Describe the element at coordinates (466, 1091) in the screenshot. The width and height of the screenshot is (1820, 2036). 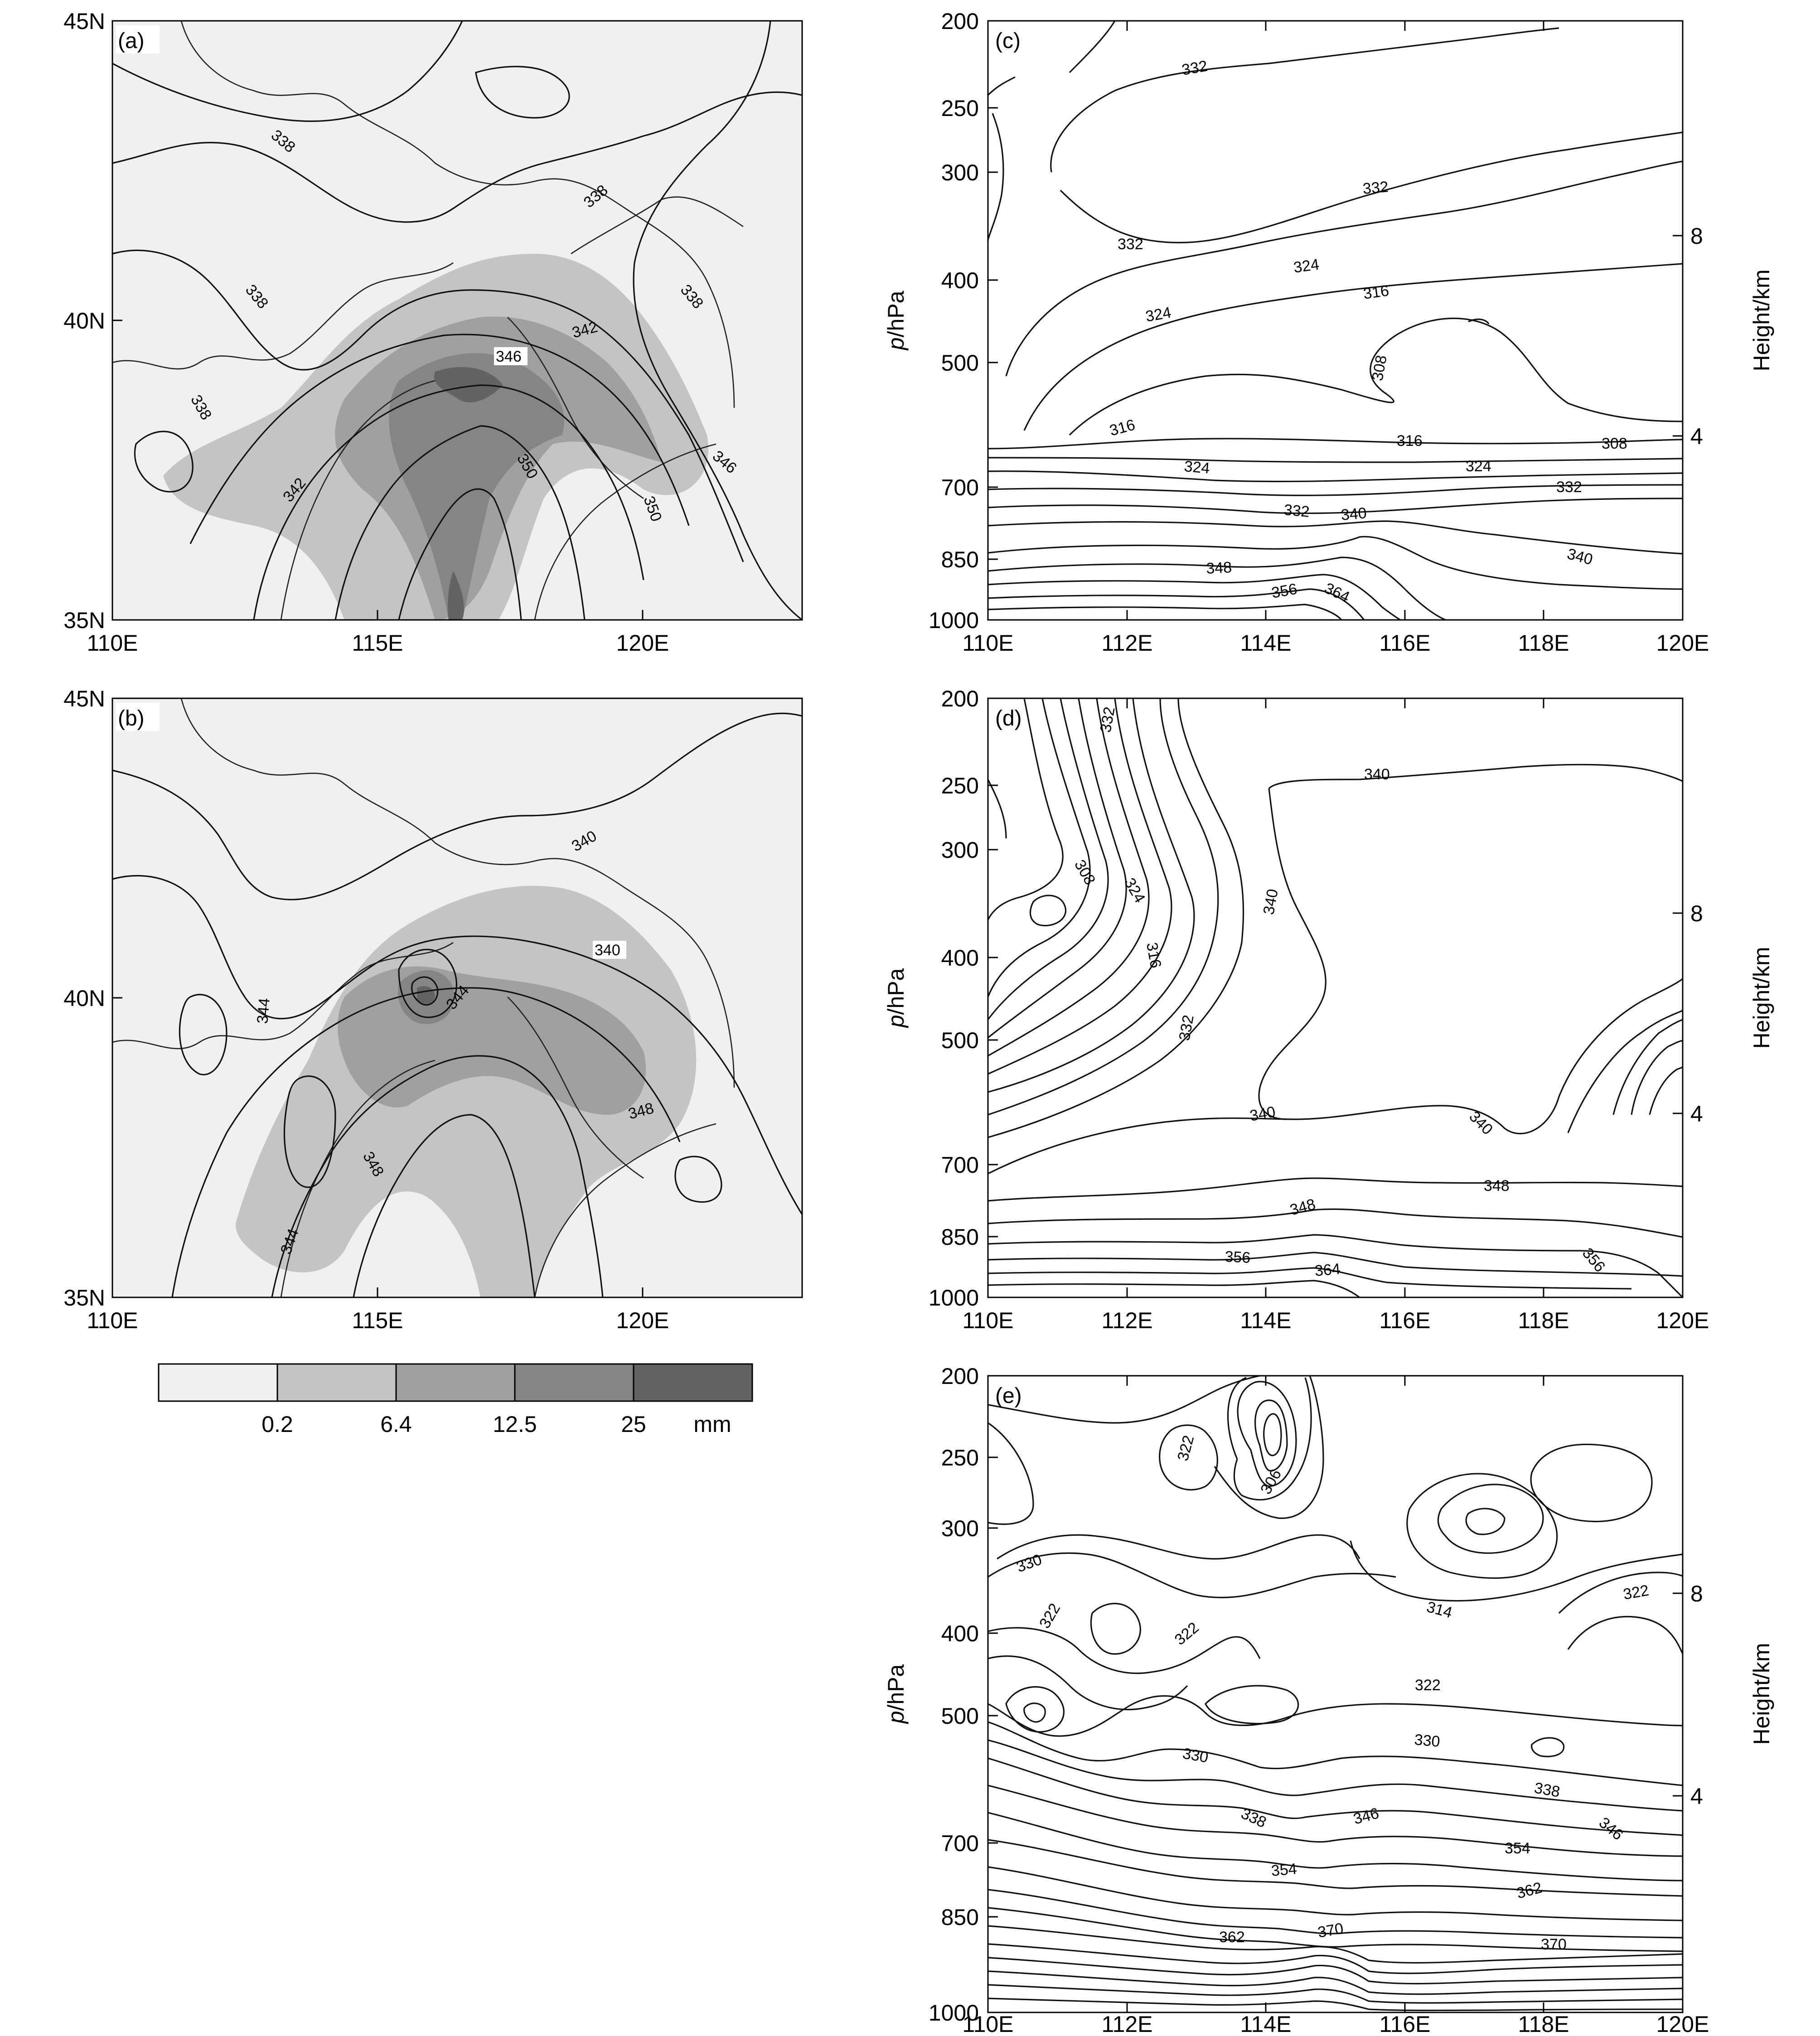
I see `panel-b-precip-shading` at that location.